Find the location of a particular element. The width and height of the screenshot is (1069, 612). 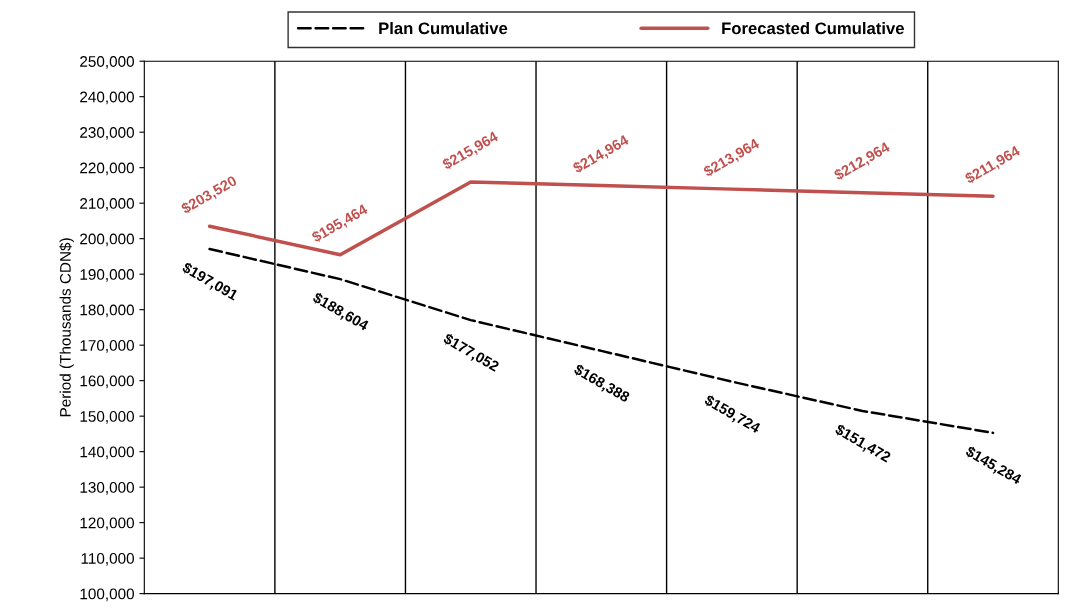

y-tick-label: 230,000 is located at coordinates (107, 133).